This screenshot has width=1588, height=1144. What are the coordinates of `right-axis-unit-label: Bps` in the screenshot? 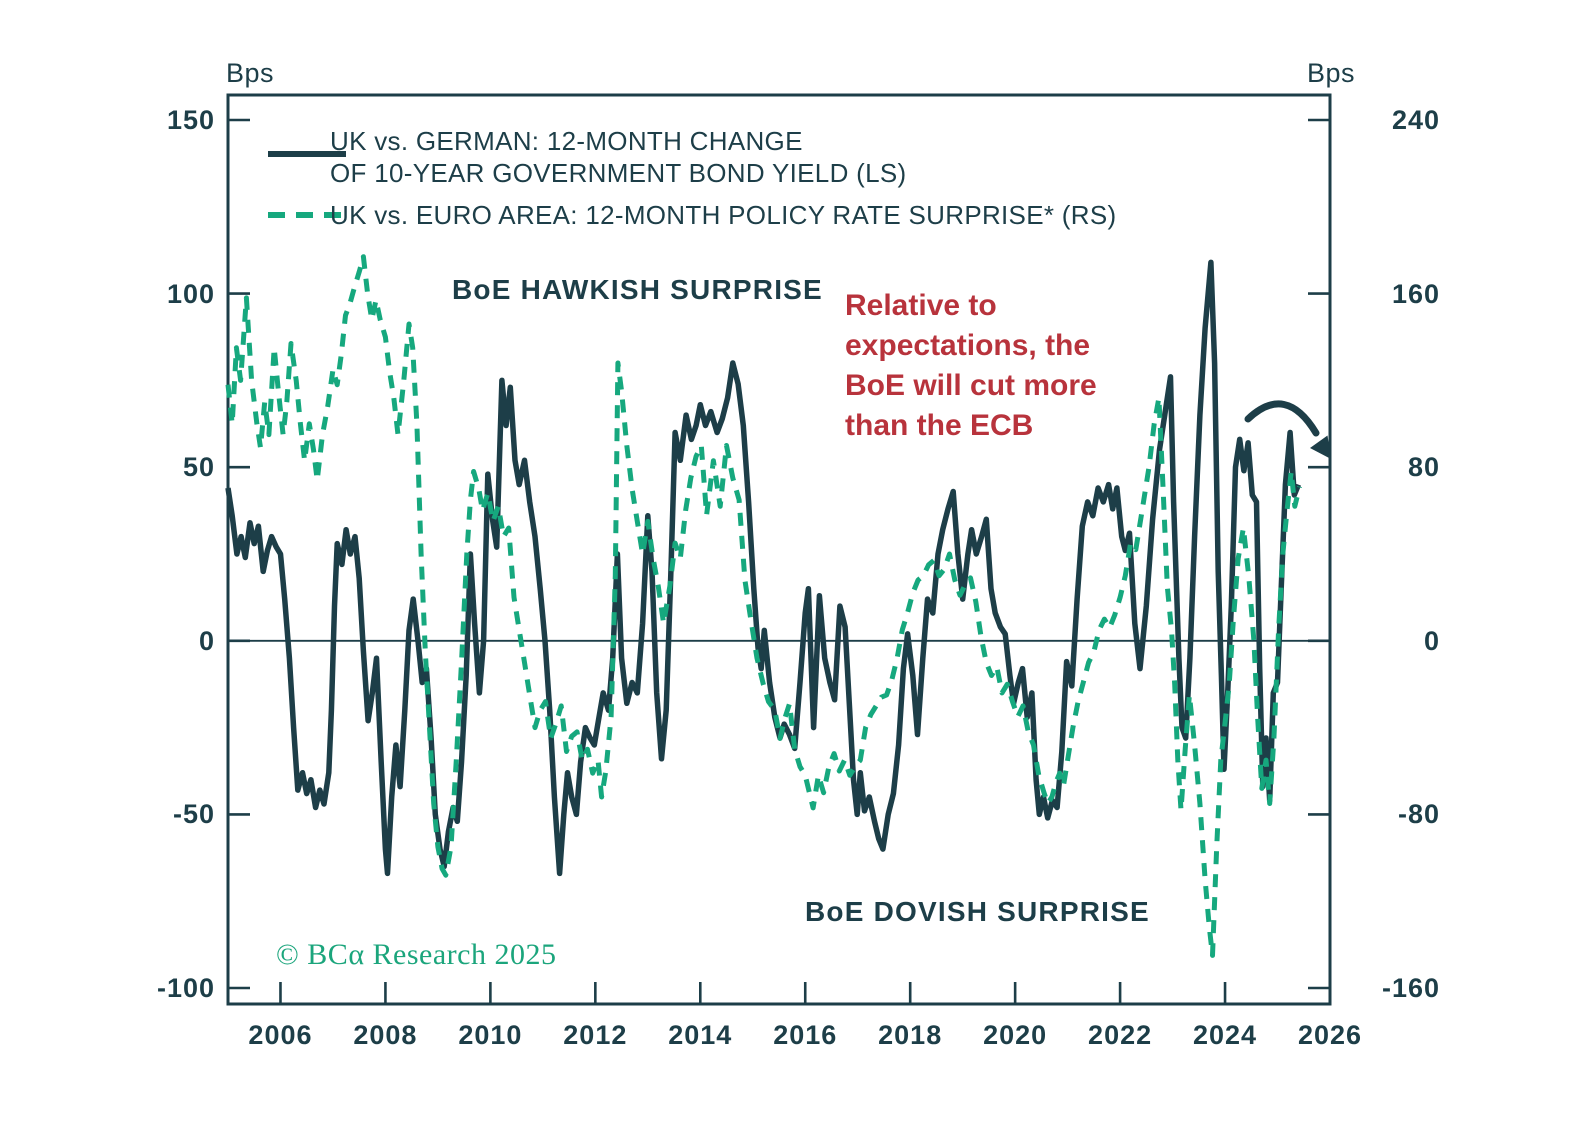 It's located at (1331, 73).